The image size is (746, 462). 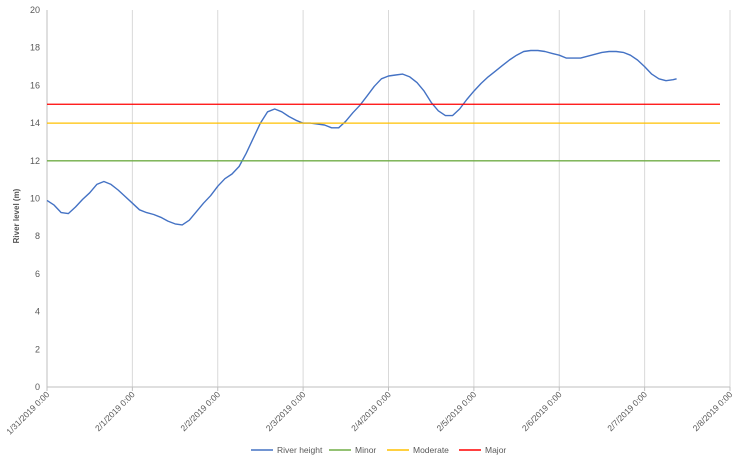 I want to click on y-tick-label: 10, so click(x=35, y=199).